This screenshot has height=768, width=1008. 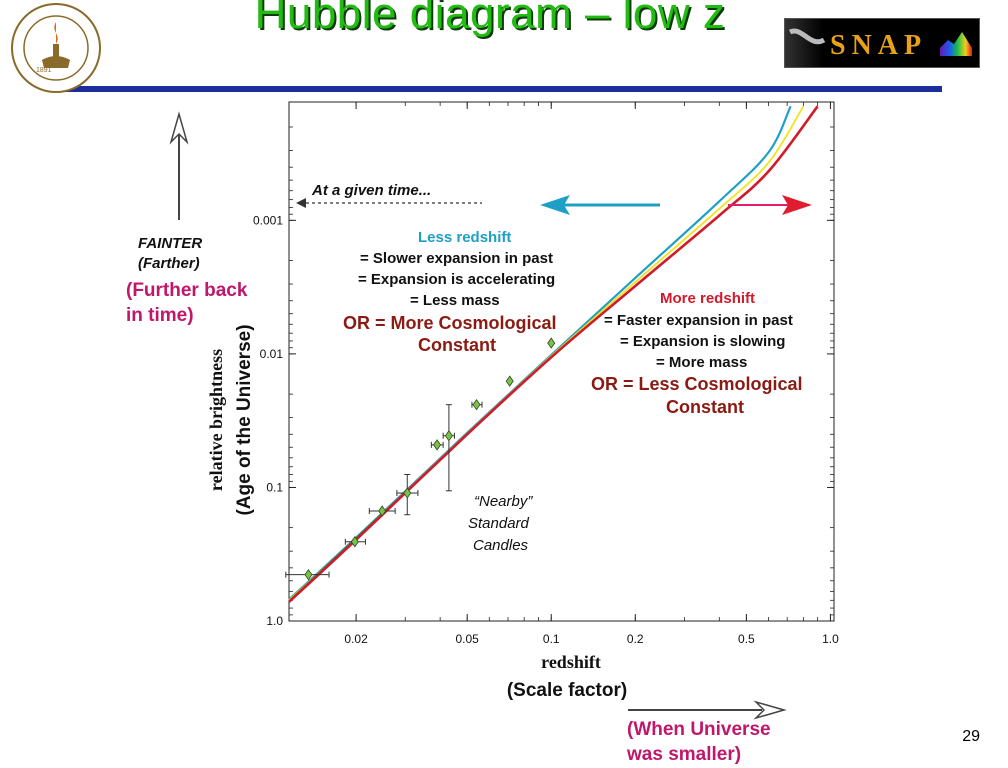 I want to click on x-tick-label: 0.05, so click(x=468, y=639).